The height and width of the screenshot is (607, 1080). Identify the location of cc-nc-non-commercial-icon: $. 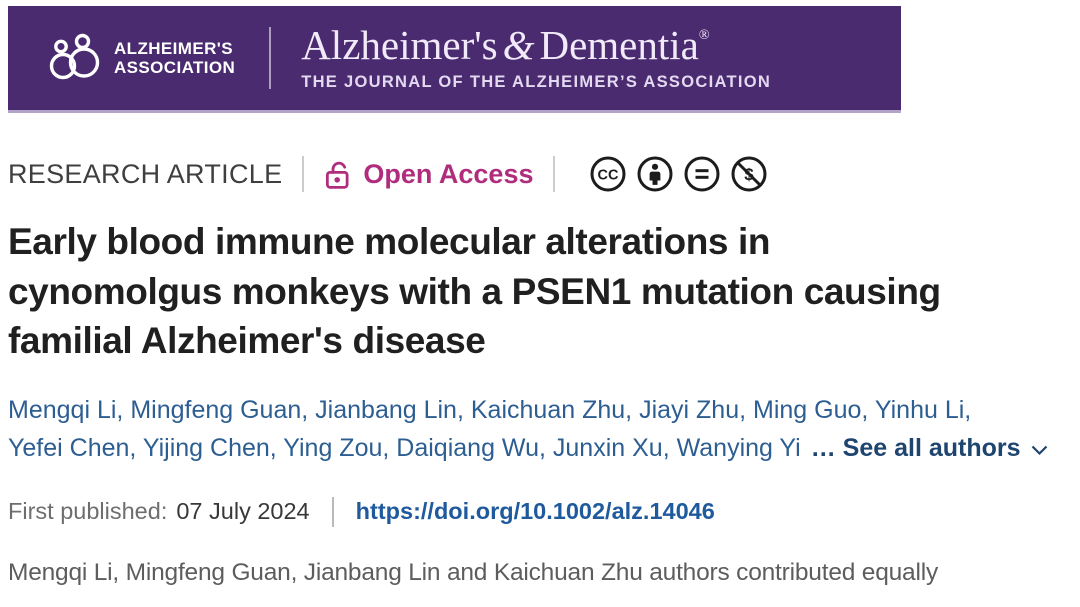
(749, 174).